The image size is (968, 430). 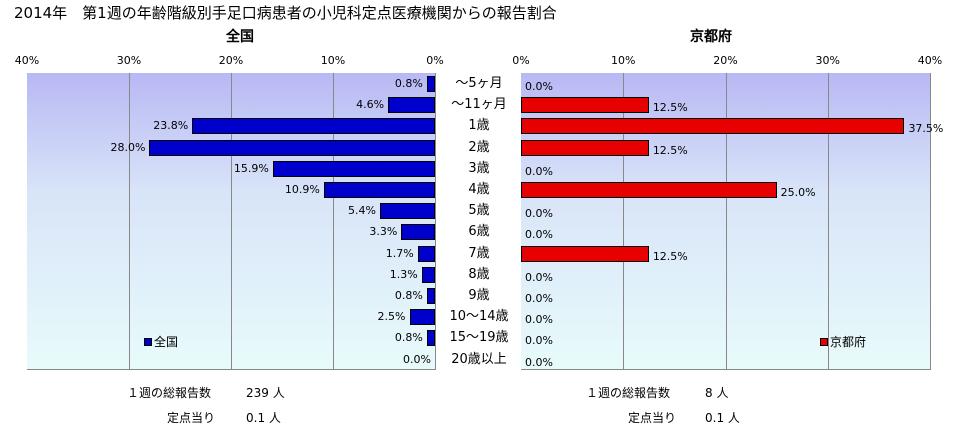 What do you see at coordinates (479, 338) in the screenshot?
I see `age-category-label: 15～19歳` at bounding box center [479, 338].